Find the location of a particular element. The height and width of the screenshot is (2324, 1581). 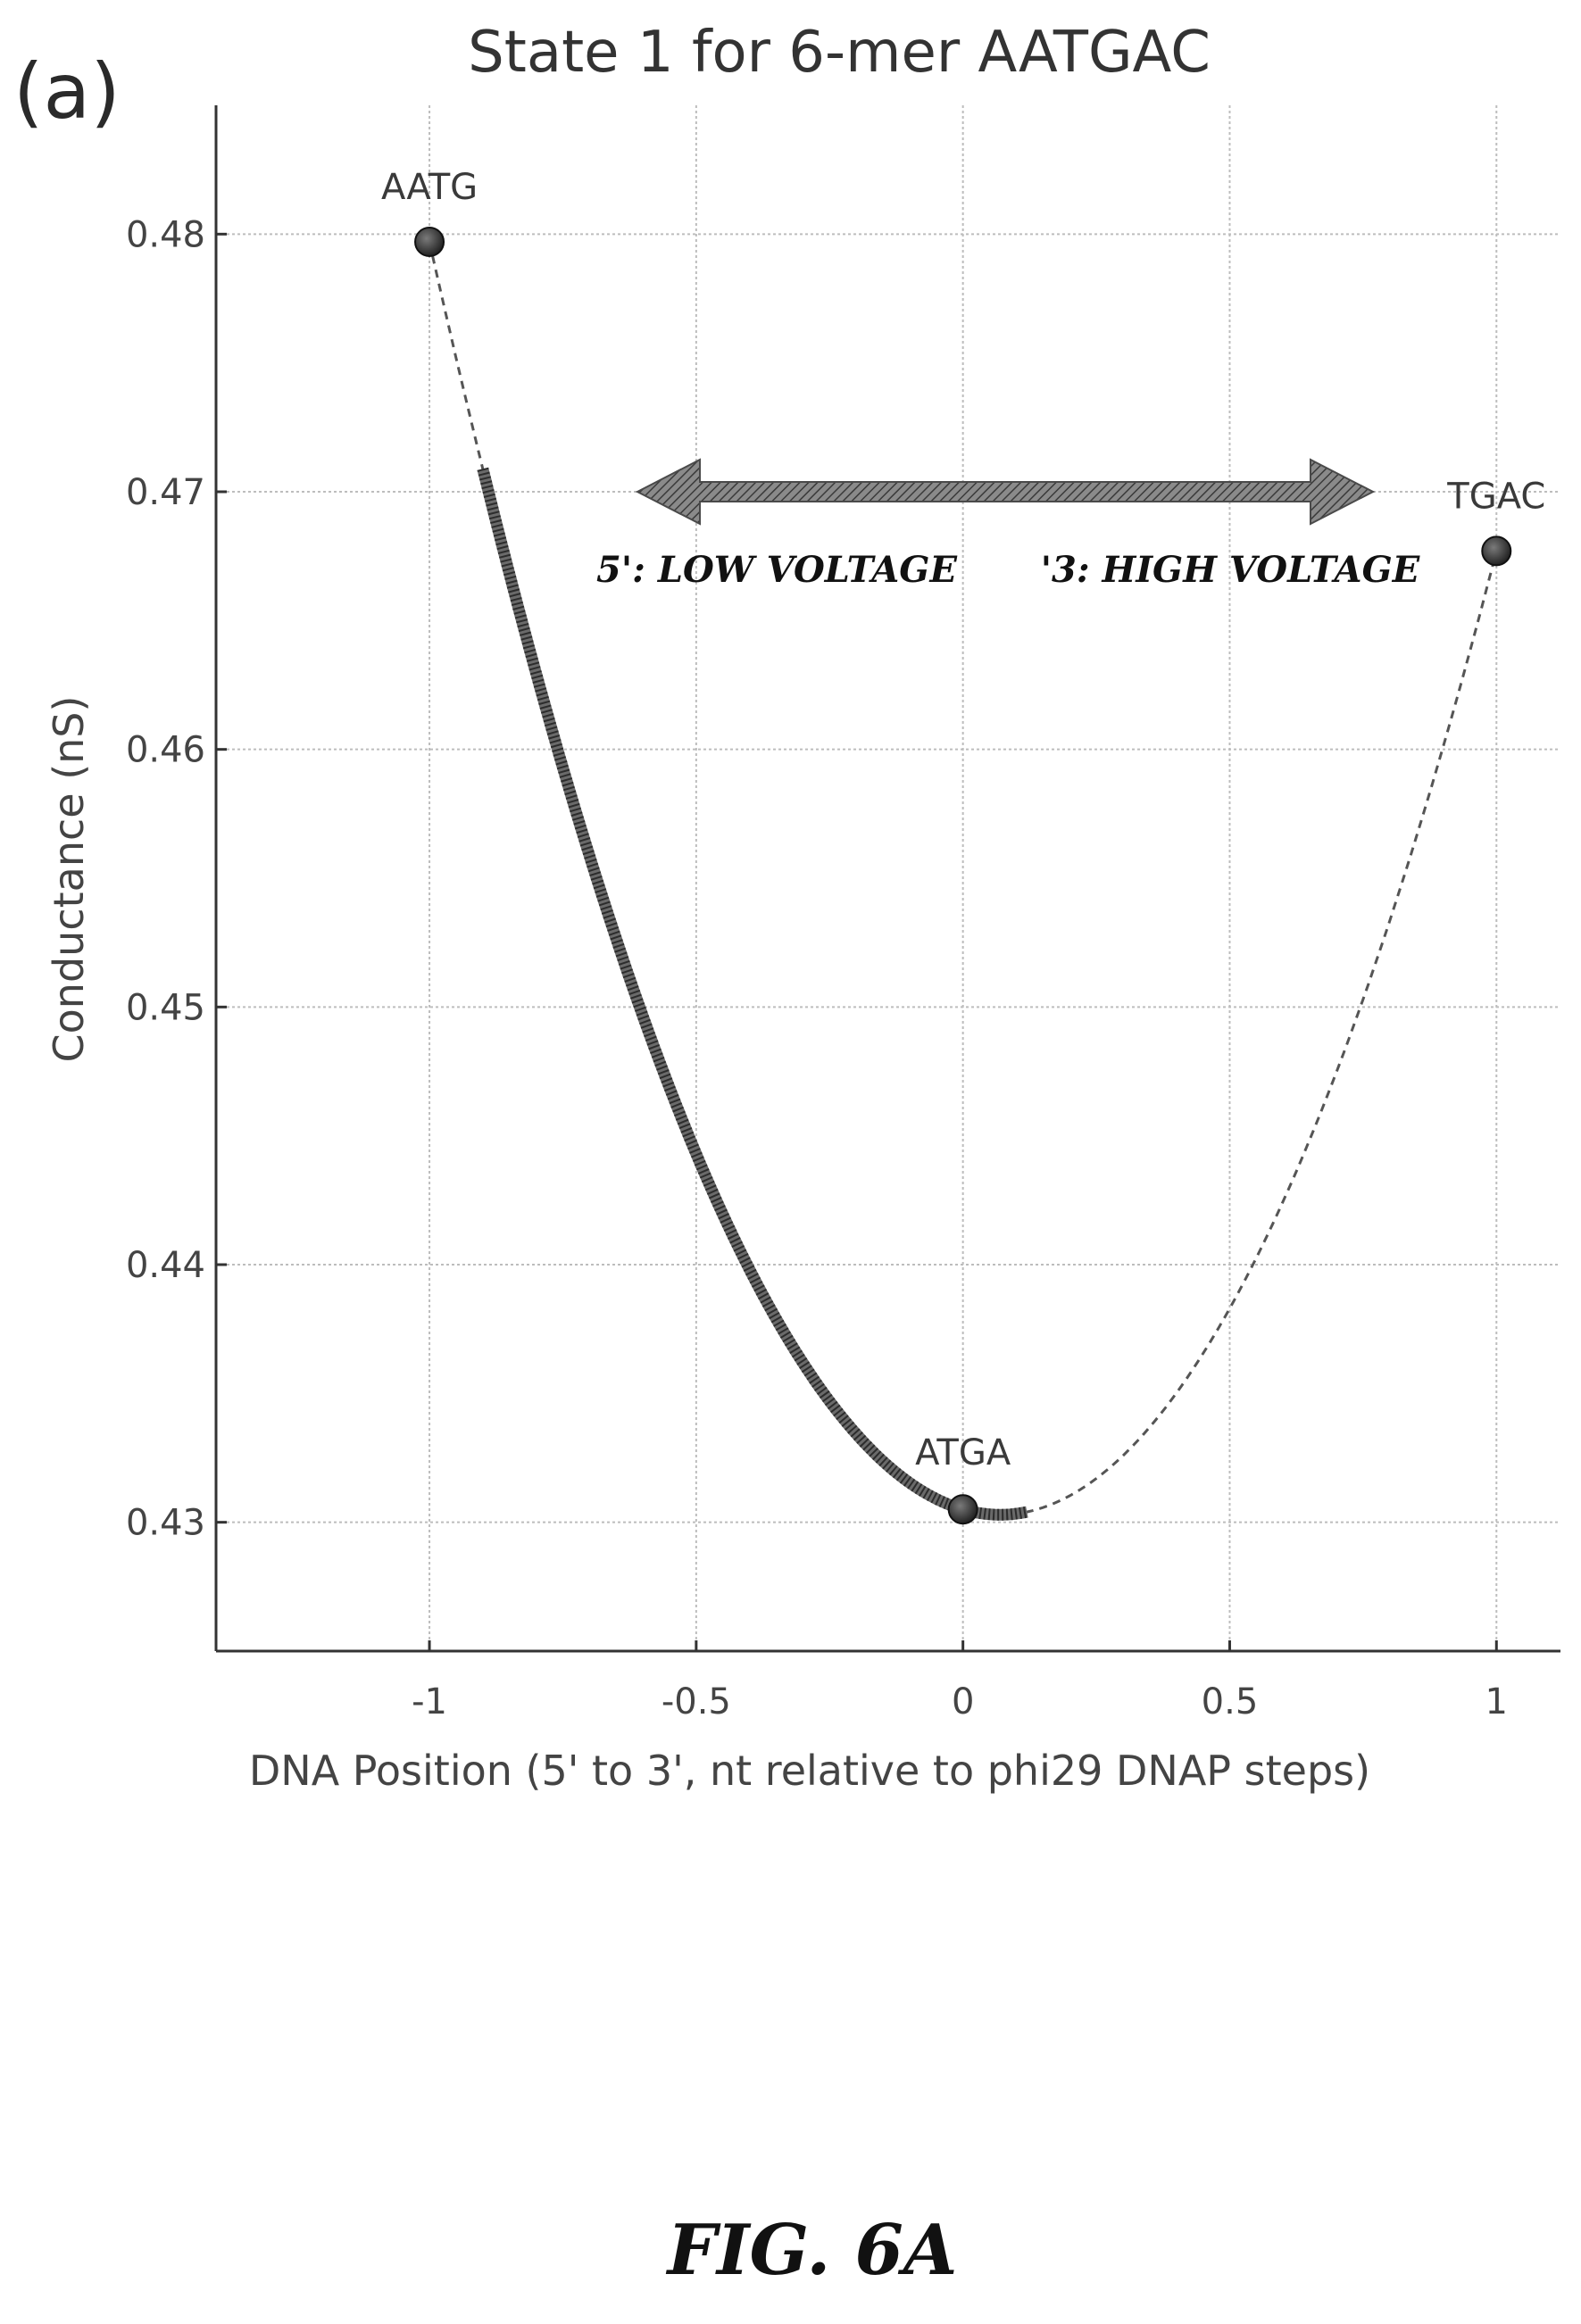

annotation-high-voltage: '3: HIGH VOLTAGE is located at coordinates (1230, 570).